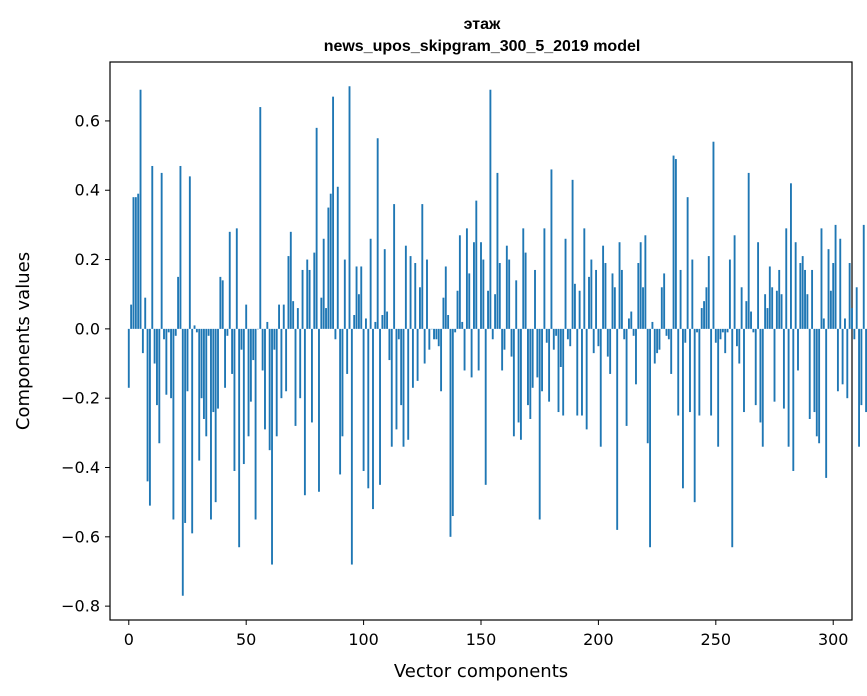 This screenshot has height=696, width=867. I want to click on y-tick-label: 0.0, so click(87, 328).